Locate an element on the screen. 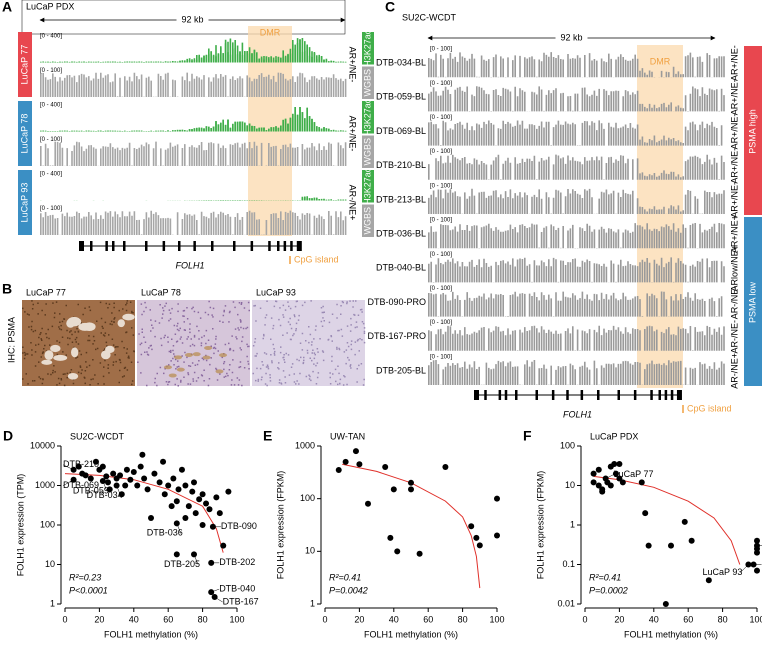 This screenshot has height=646, width=762. y-tick-label: 1000 is located at coordinates (45, 485).